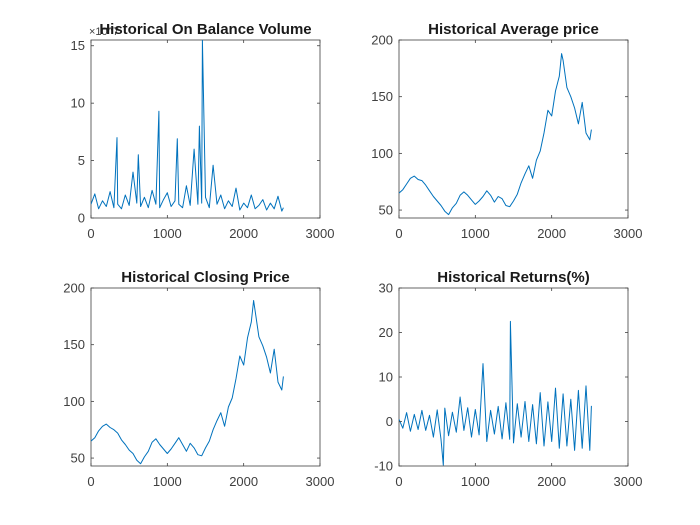 The height and width of the screenshot is (525, 700). I want to click on average-price-y-tick-label: 100, so click(382, 153).